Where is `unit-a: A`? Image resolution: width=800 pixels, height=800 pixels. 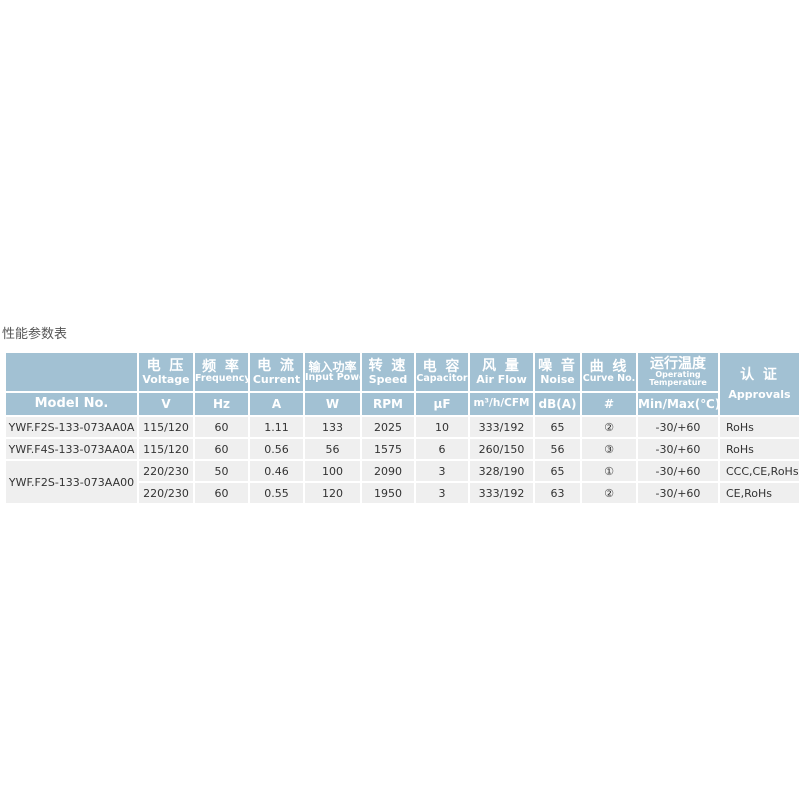
unit-a: A is located at coordinates (276, 404).